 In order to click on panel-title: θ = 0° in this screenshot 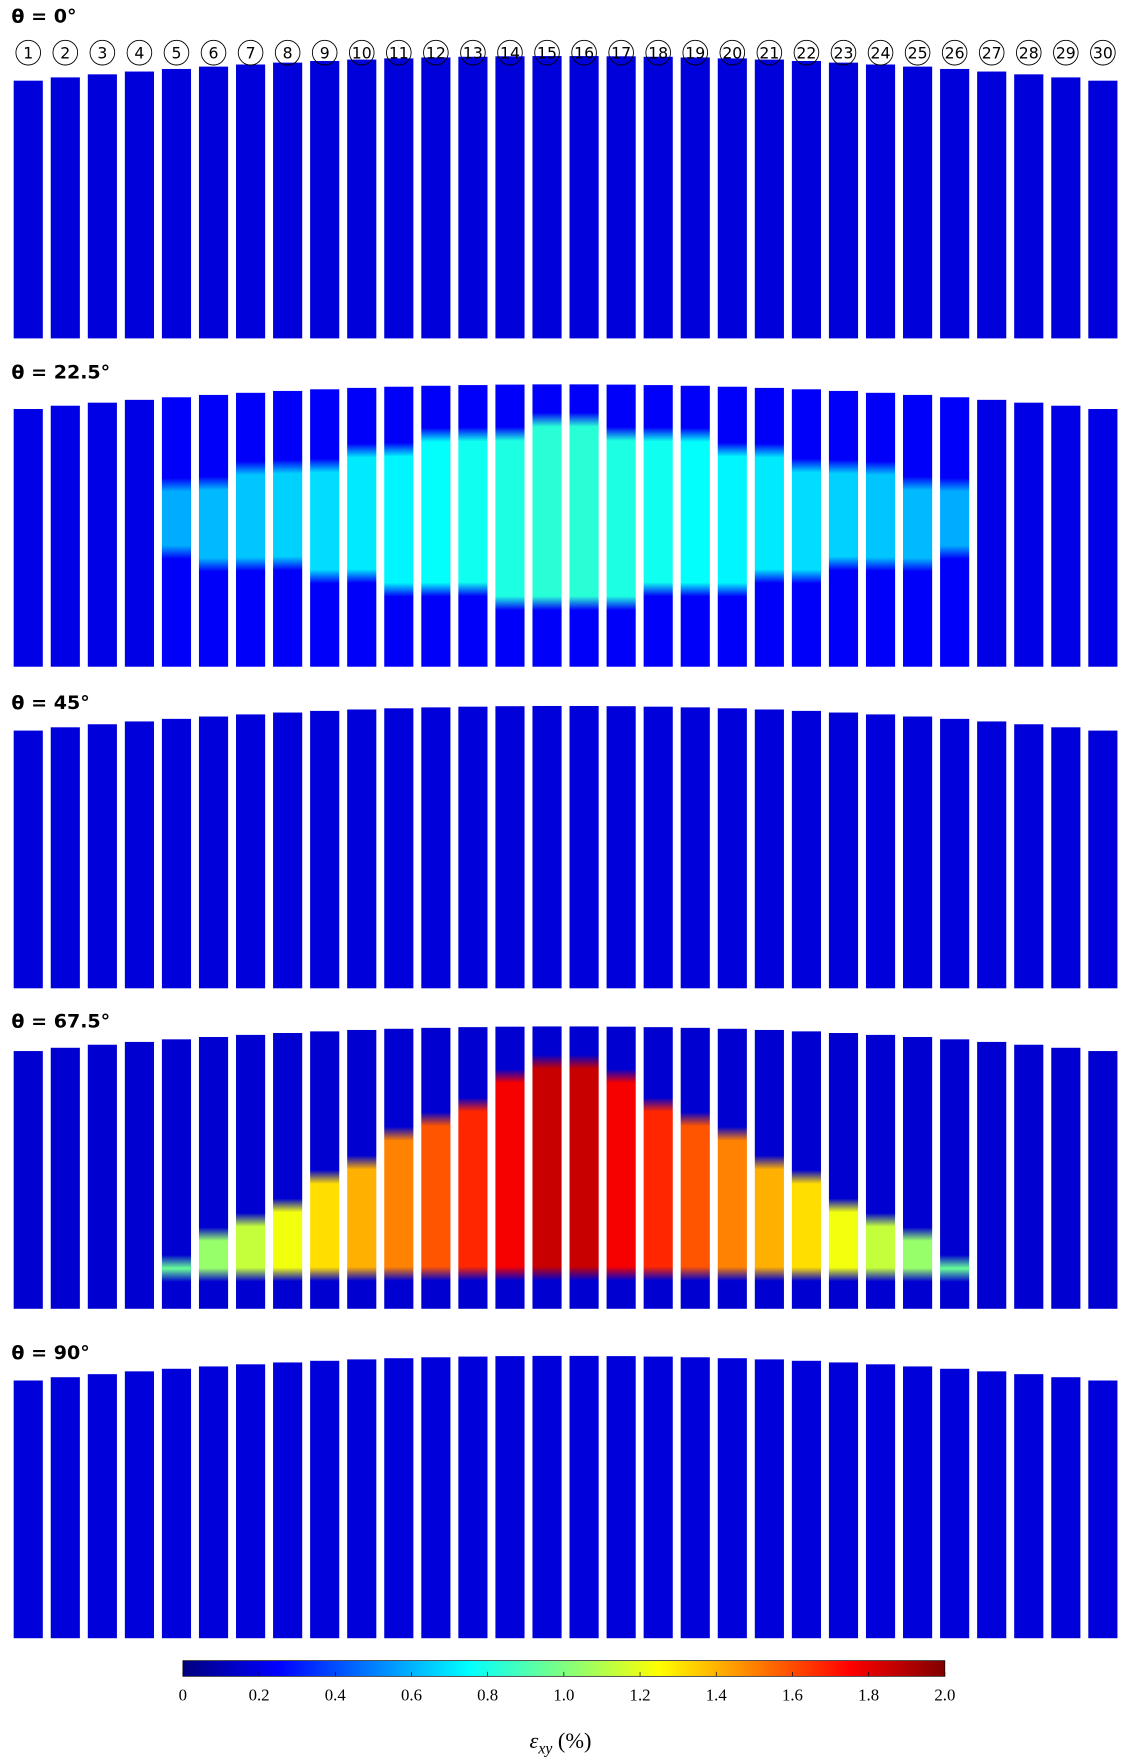, I will do `click(43, 16)`.